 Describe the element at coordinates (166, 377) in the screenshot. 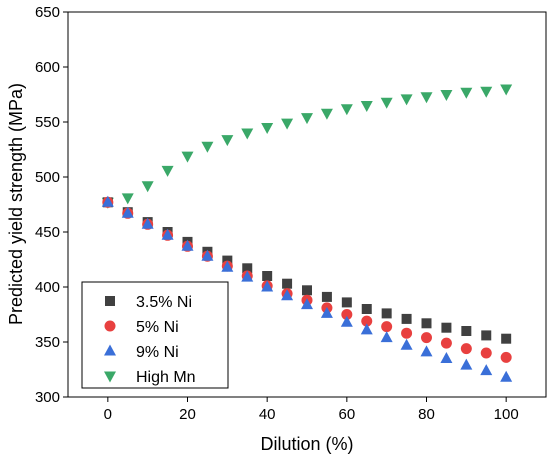

I see `legend-label: High Mn` at that location.